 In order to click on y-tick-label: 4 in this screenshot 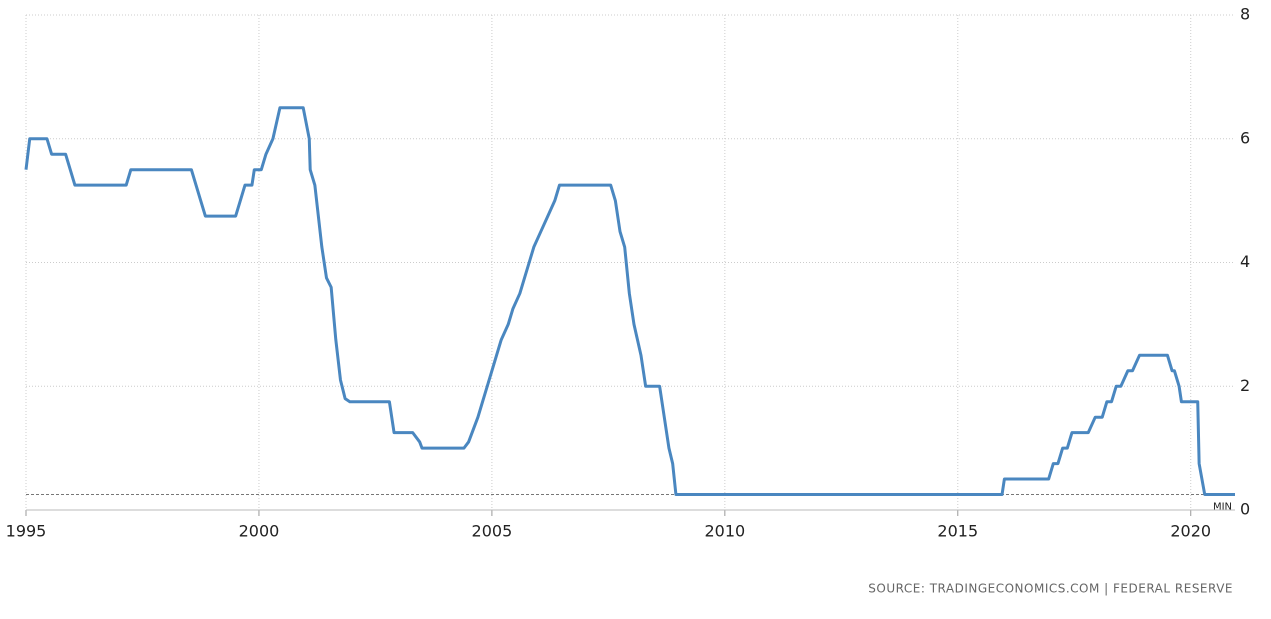, I will do `click(1245, 261)`.